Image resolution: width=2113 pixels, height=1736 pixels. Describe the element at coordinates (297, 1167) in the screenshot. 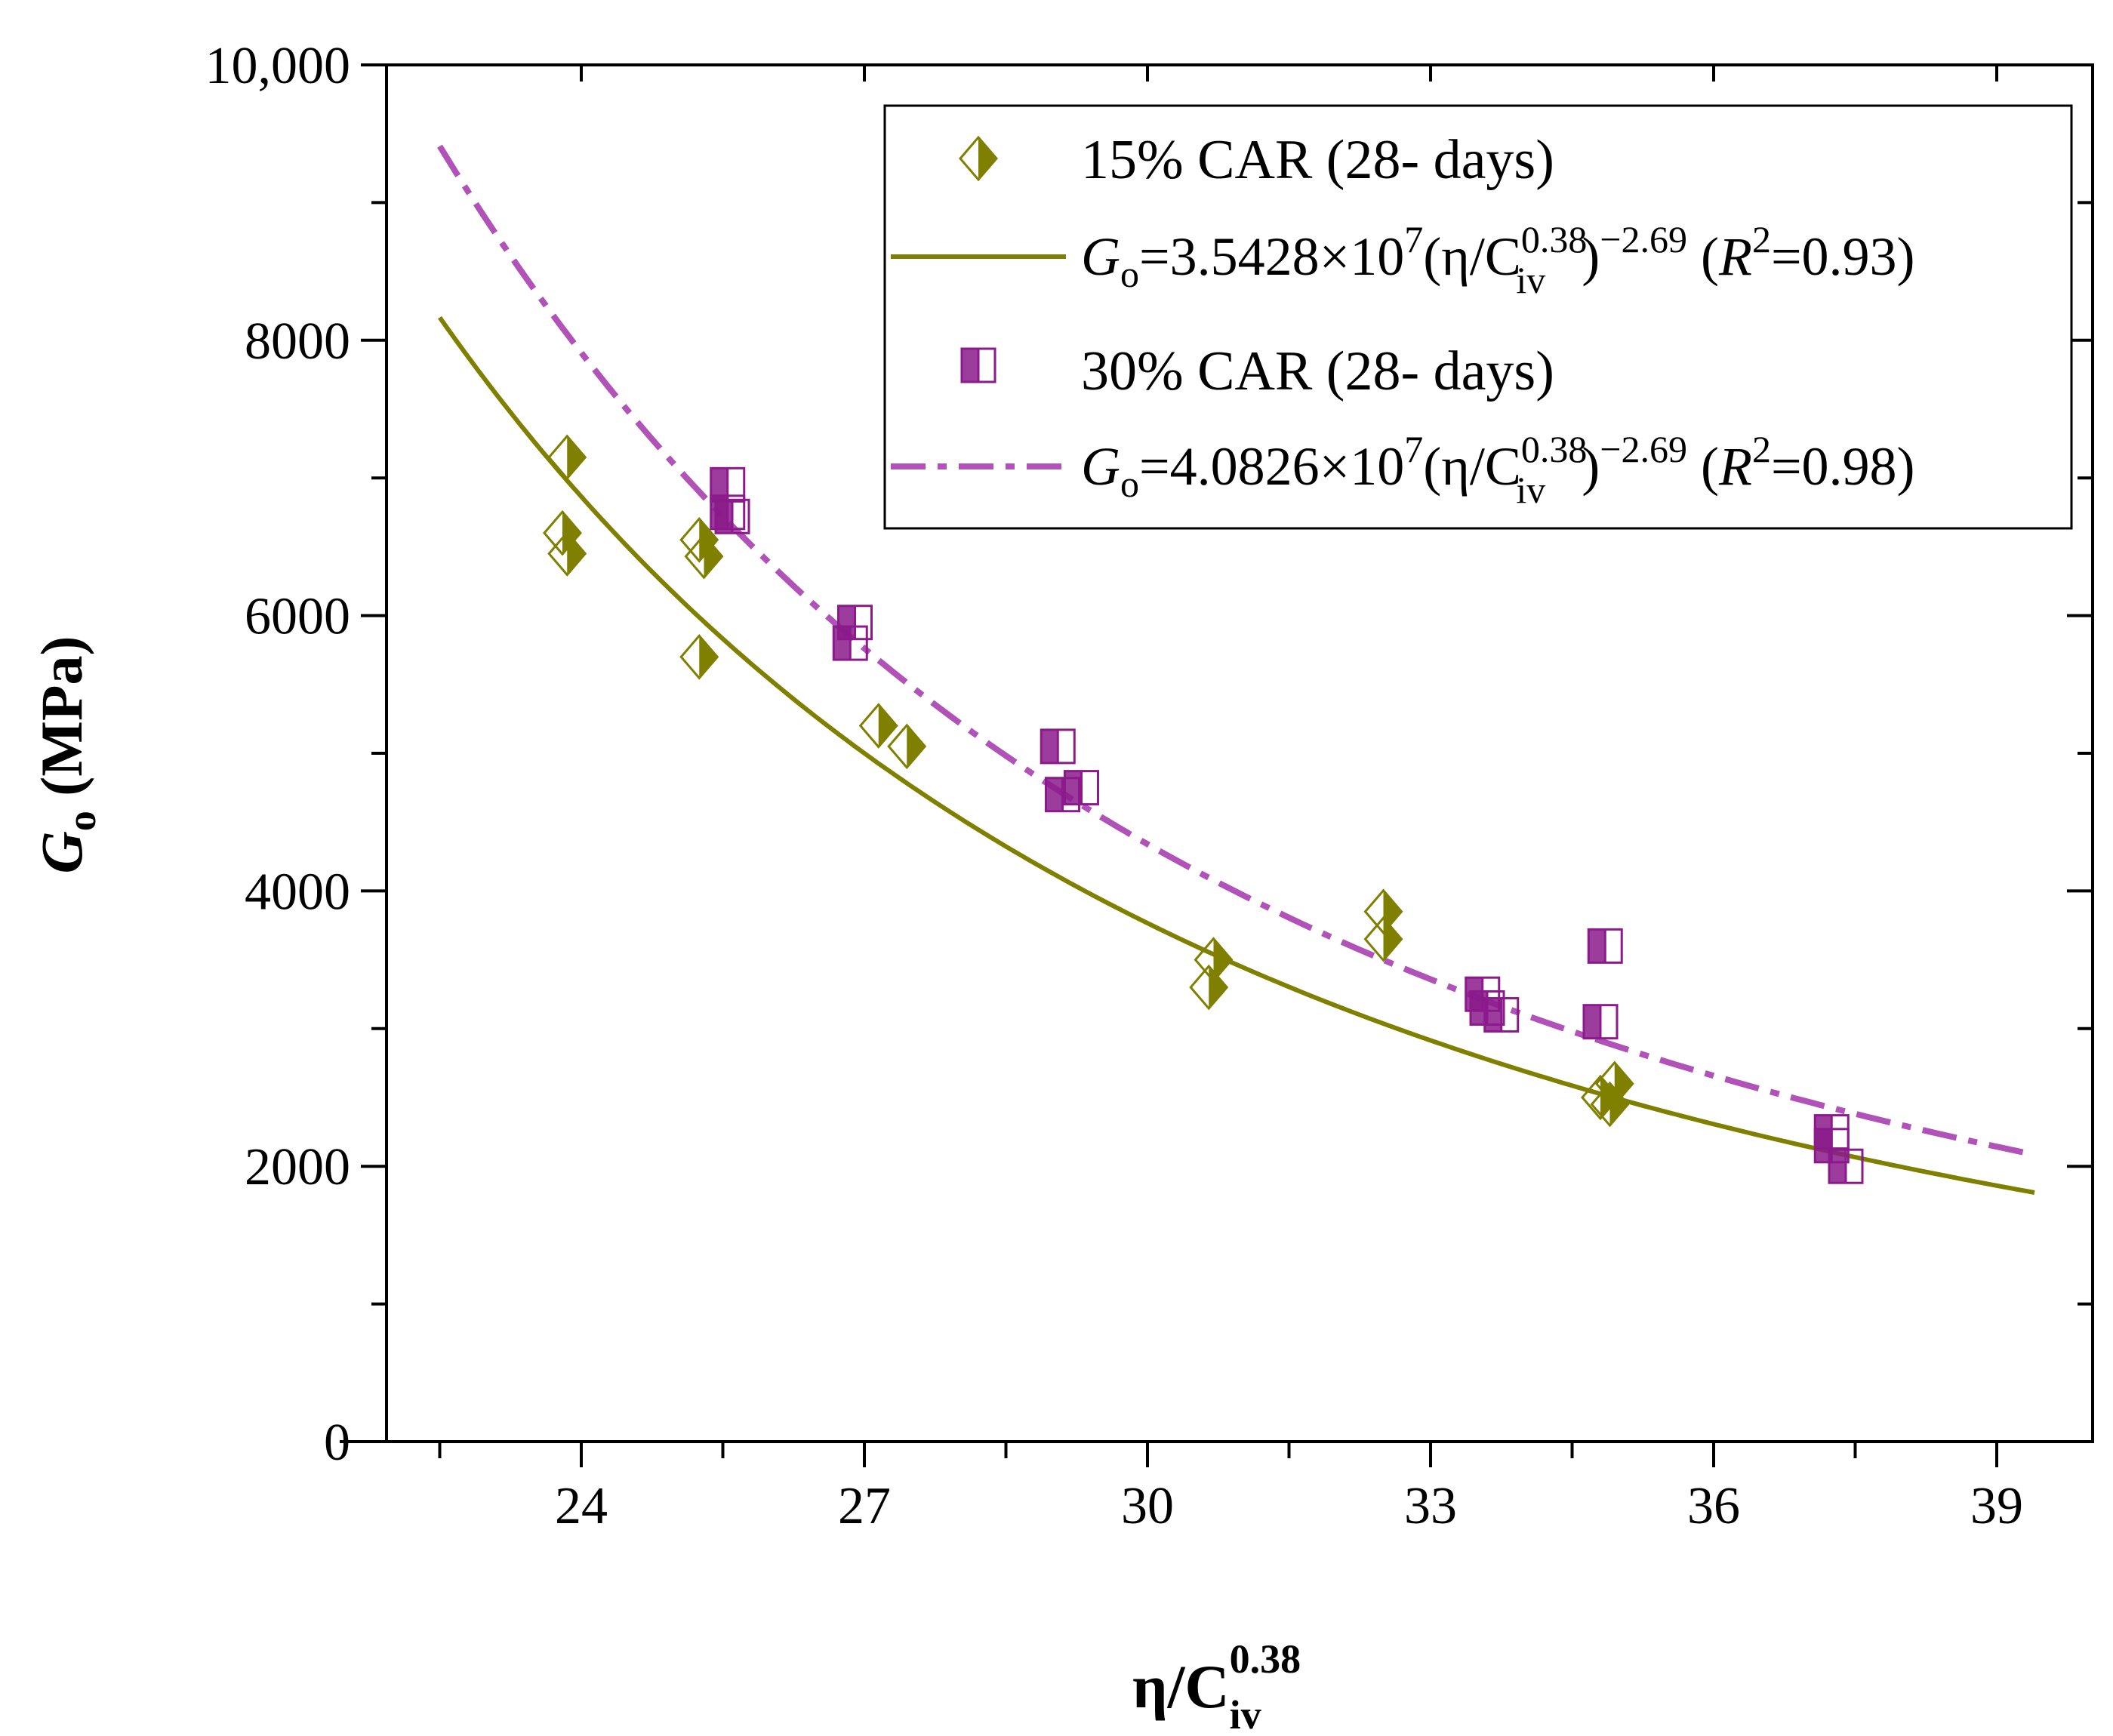

I see `y-tick-label: 2000` at that location.